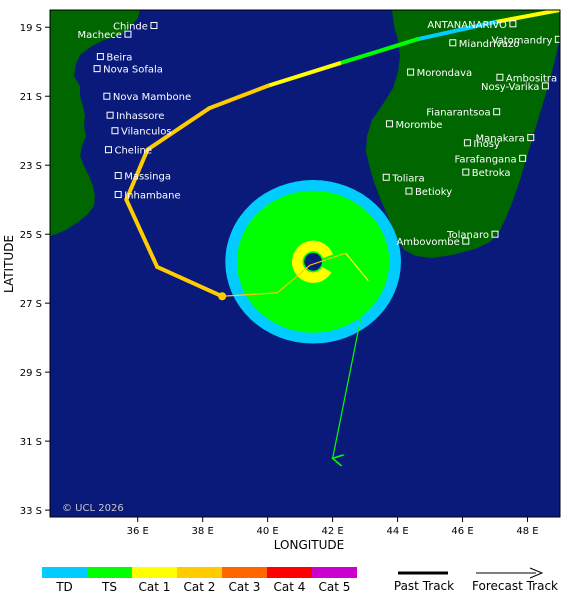 The height and width of the screenshot is (601, 580). Describe the element at coordinates (31, 304) in the screenshot. I see `y-tick-label: 27 S` at that location.